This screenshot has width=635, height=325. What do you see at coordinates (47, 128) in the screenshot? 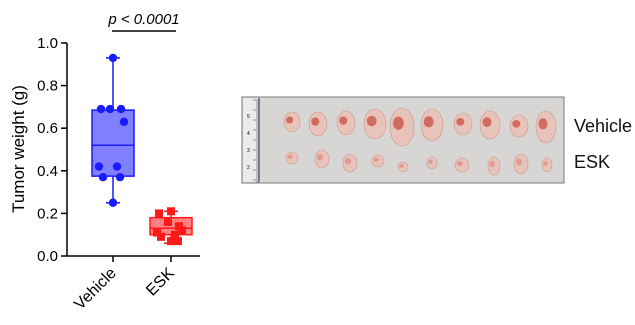
I see `y-tick-label: 0.6` at bounding box center [47, 128].